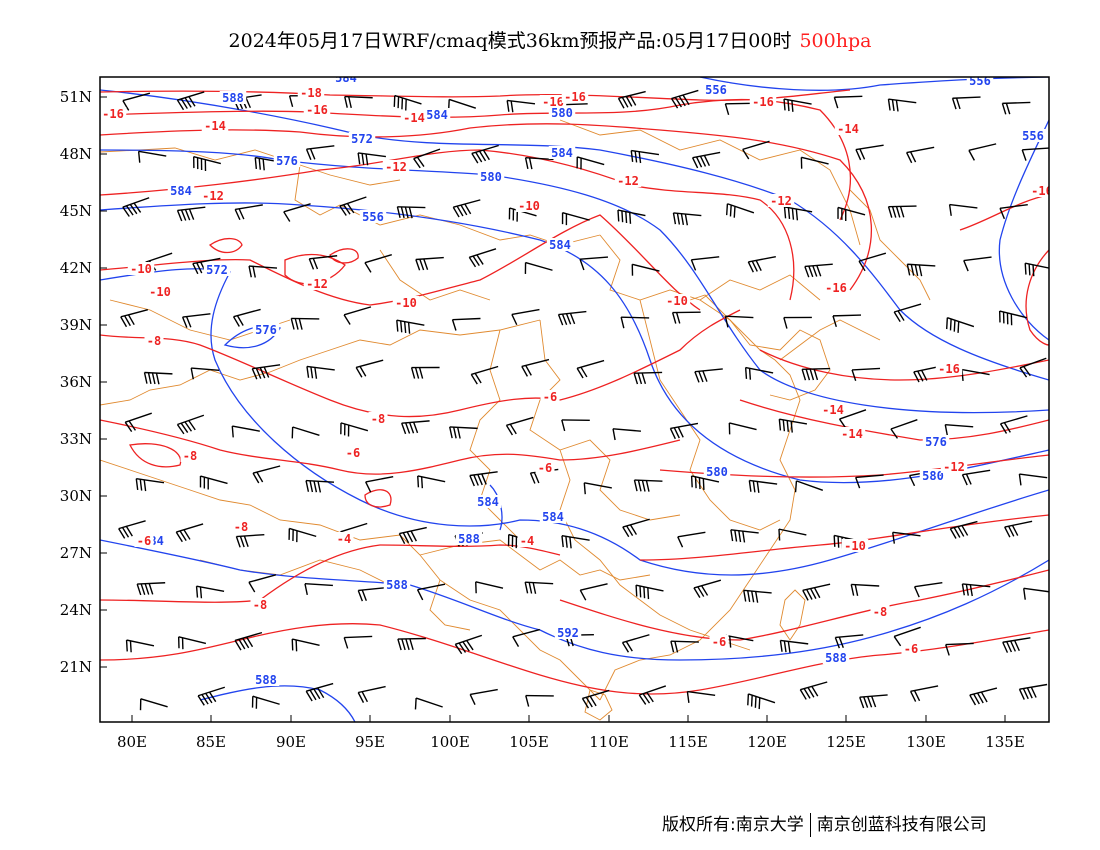 This screenshot has width=1100, height=850. Describe the element at coordinates (716, 90) in the screenshot. I see `height-label: 556` at that location.